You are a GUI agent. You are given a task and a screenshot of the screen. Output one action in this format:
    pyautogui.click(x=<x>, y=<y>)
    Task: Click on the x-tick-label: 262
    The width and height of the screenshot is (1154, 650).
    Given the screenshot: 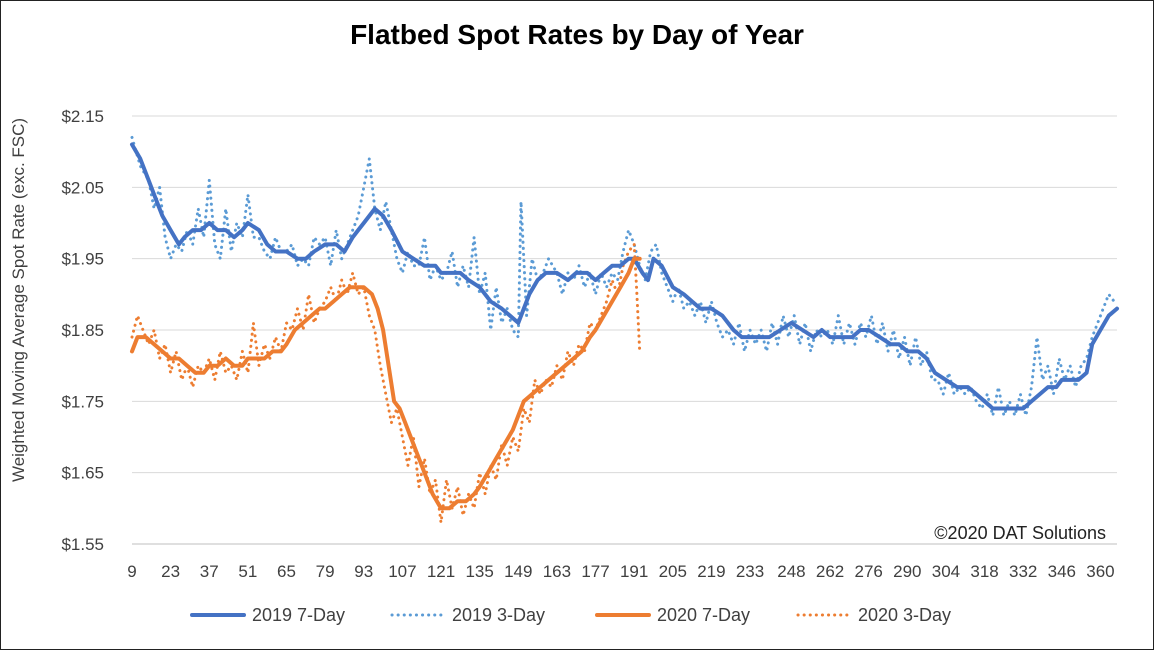 What is the action you would take?
    pyautogui.click(x=830, y=571)
    